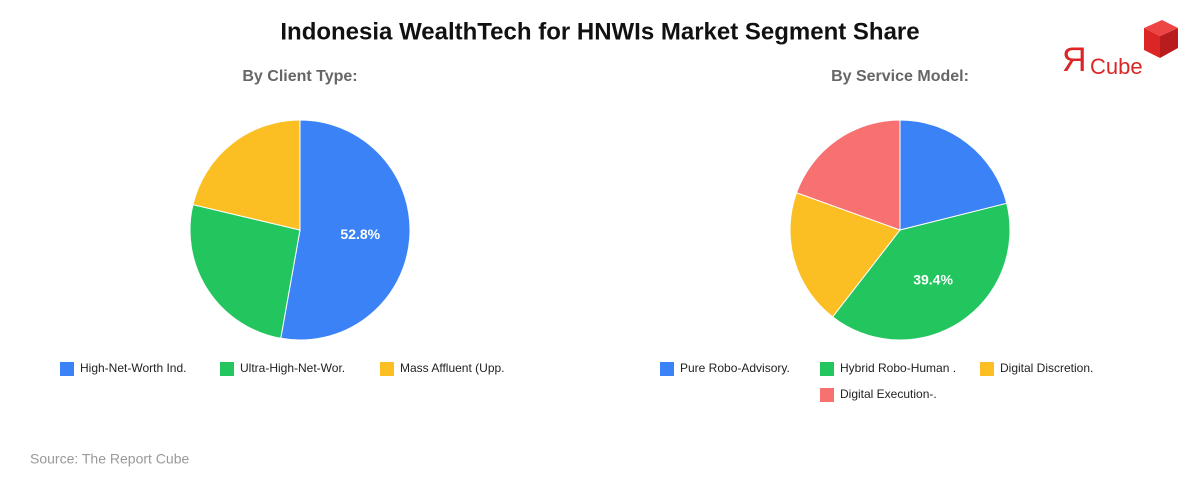  Describe the element at coordinates (898, 368) in the screenshot. I see `legend-label: Hybrid Robo-Human .` at that location.